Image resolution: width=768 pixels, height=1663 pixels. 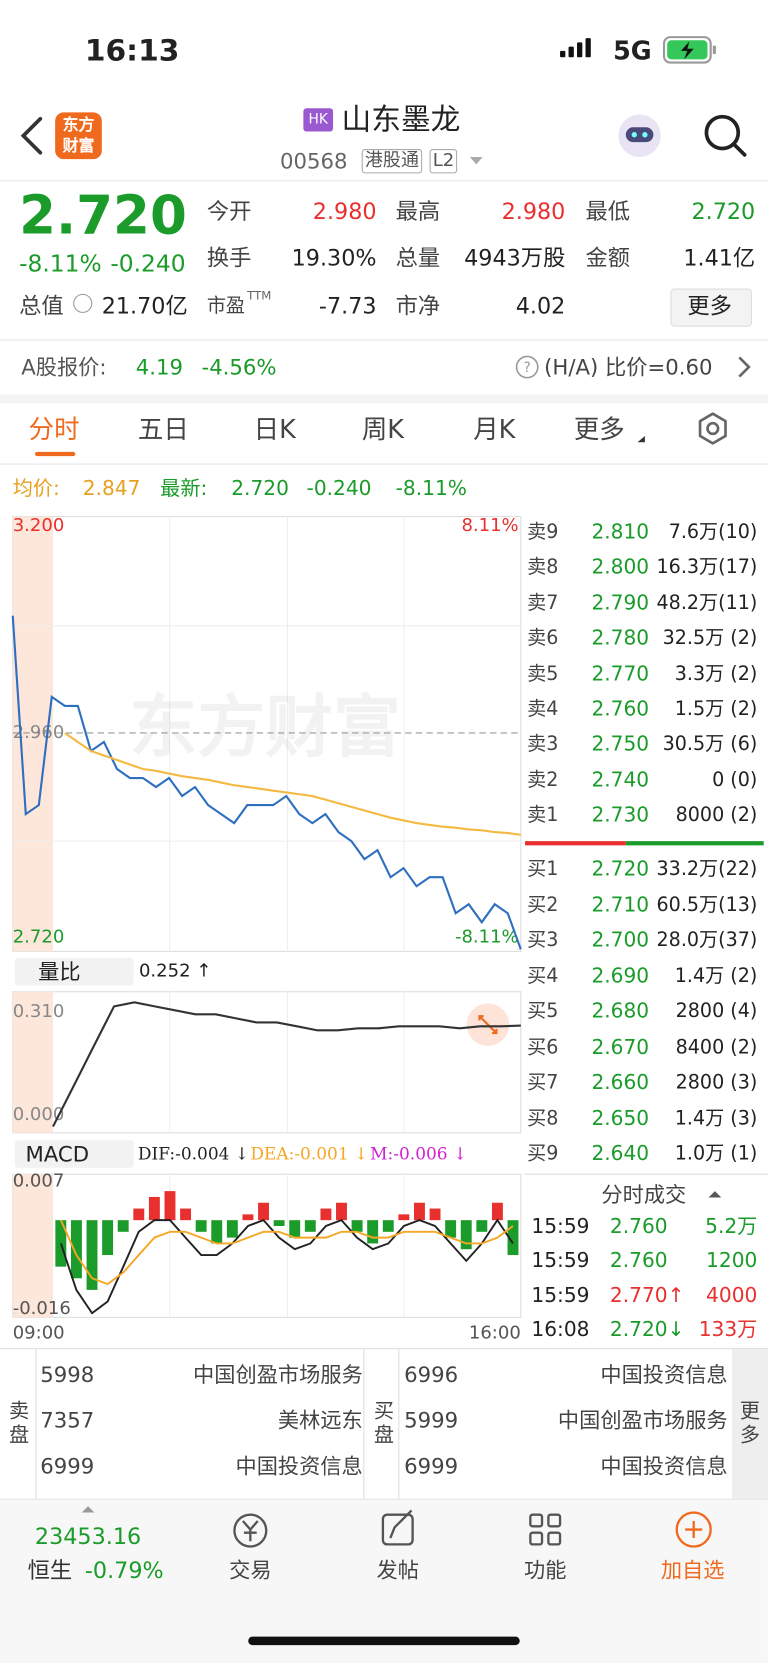 I want to click on tab: 日K, so click(x=274, y=429).